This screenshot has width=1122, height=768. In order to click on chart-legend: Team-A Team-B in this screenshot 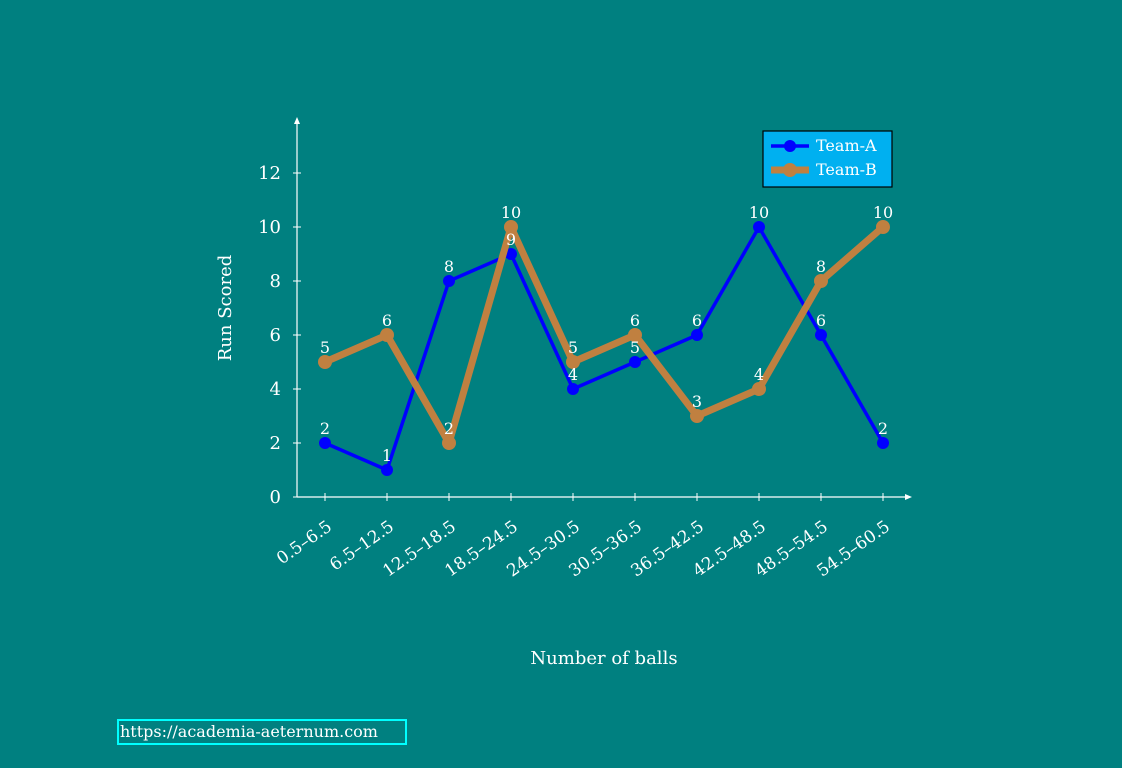, I will do `click(827, 159)`.